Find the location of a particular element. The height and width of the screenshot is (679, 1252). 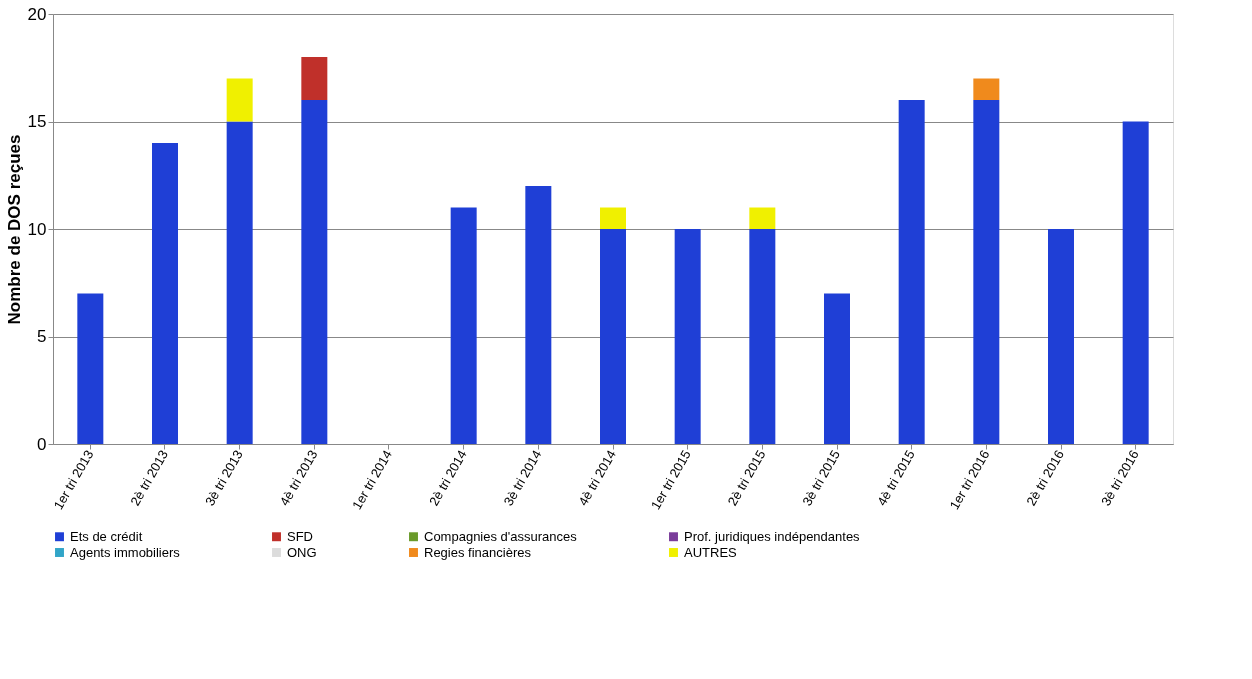

y-tick-label: 20 is located at coordinates (37, 14).